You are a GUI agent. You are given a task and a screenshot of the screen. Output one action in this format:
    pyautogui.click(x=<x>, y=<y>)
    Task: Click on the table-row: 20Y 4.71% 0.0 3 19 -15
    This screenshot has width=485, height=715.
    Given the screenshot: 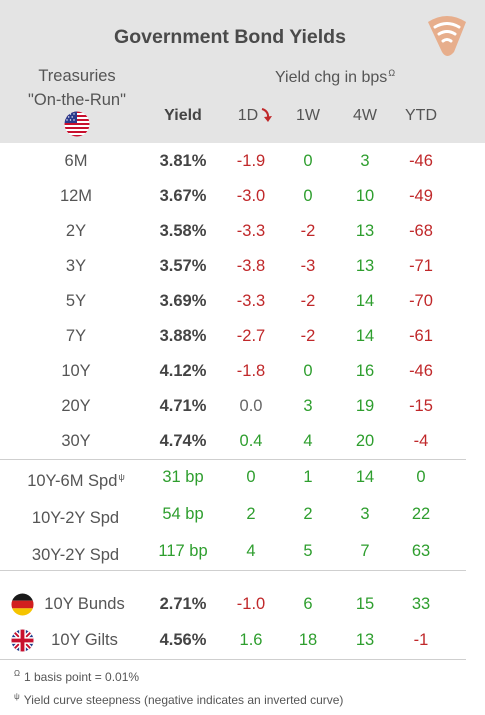 What is the action you would take?
    pyautogui.click(x=242, y=406)
    